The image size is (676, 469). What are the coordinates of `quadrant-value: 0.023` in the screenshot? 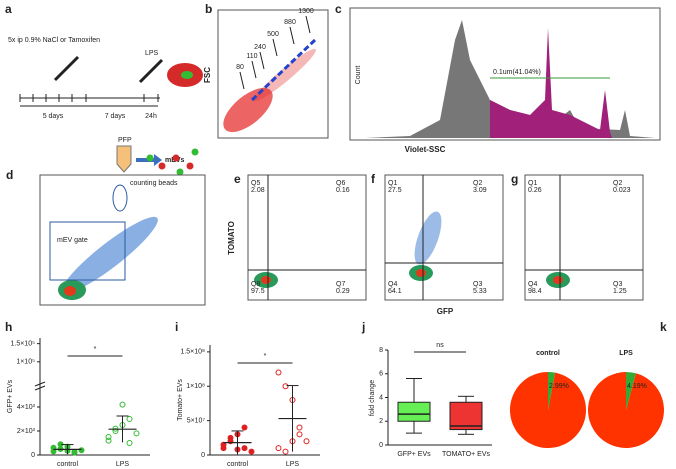 It's located at (622, 190).